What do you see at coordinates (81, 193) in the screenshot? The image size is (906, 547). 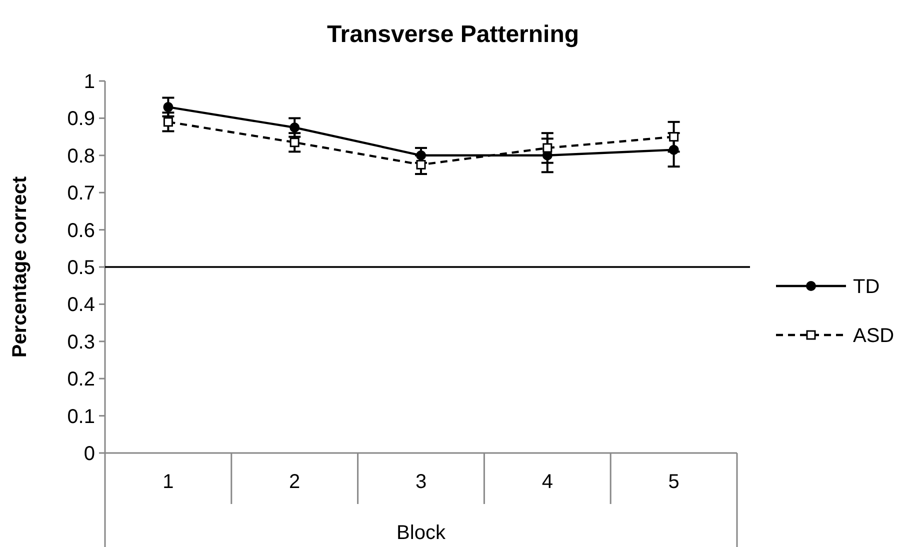 I see `y-tick-label: 0.7` at bounding box center [81, 193].